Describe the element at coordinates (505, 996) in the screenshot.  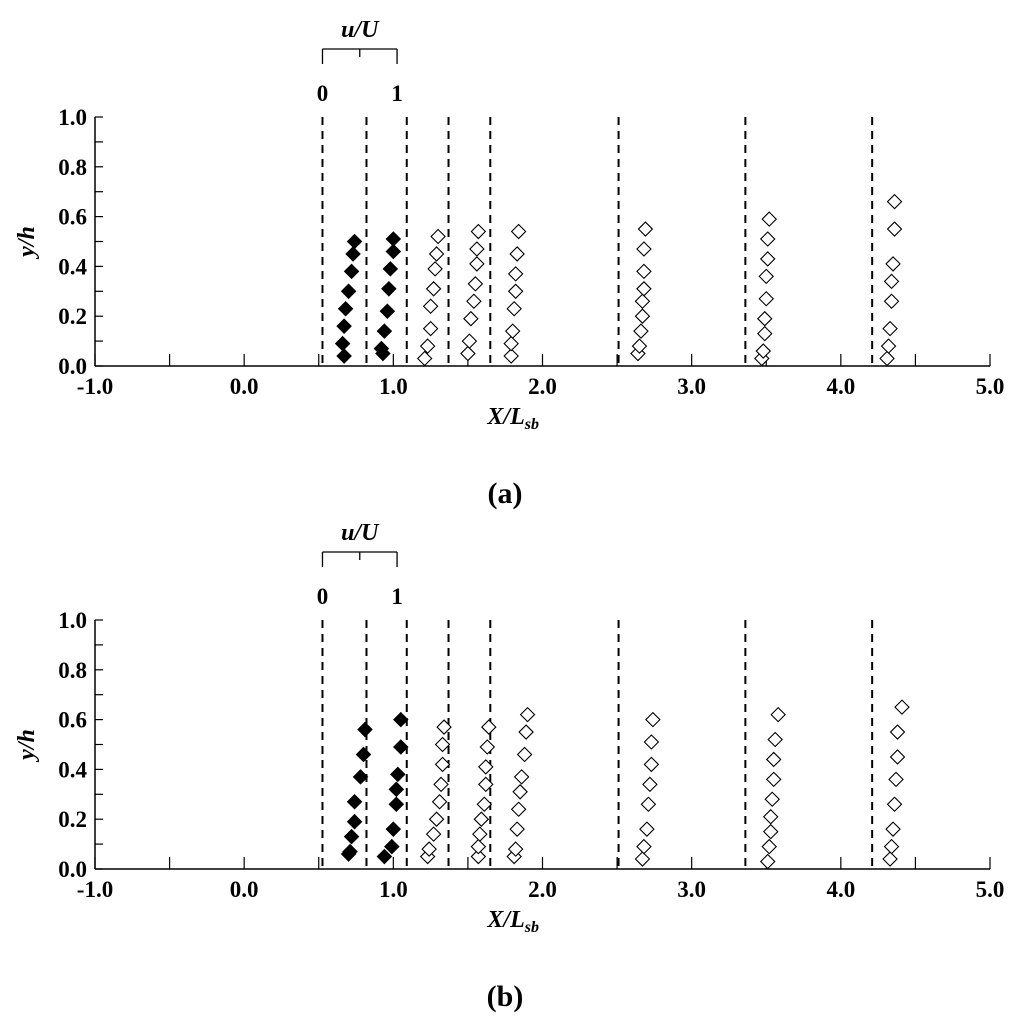
I see `panel-caption: (b)` at that location.